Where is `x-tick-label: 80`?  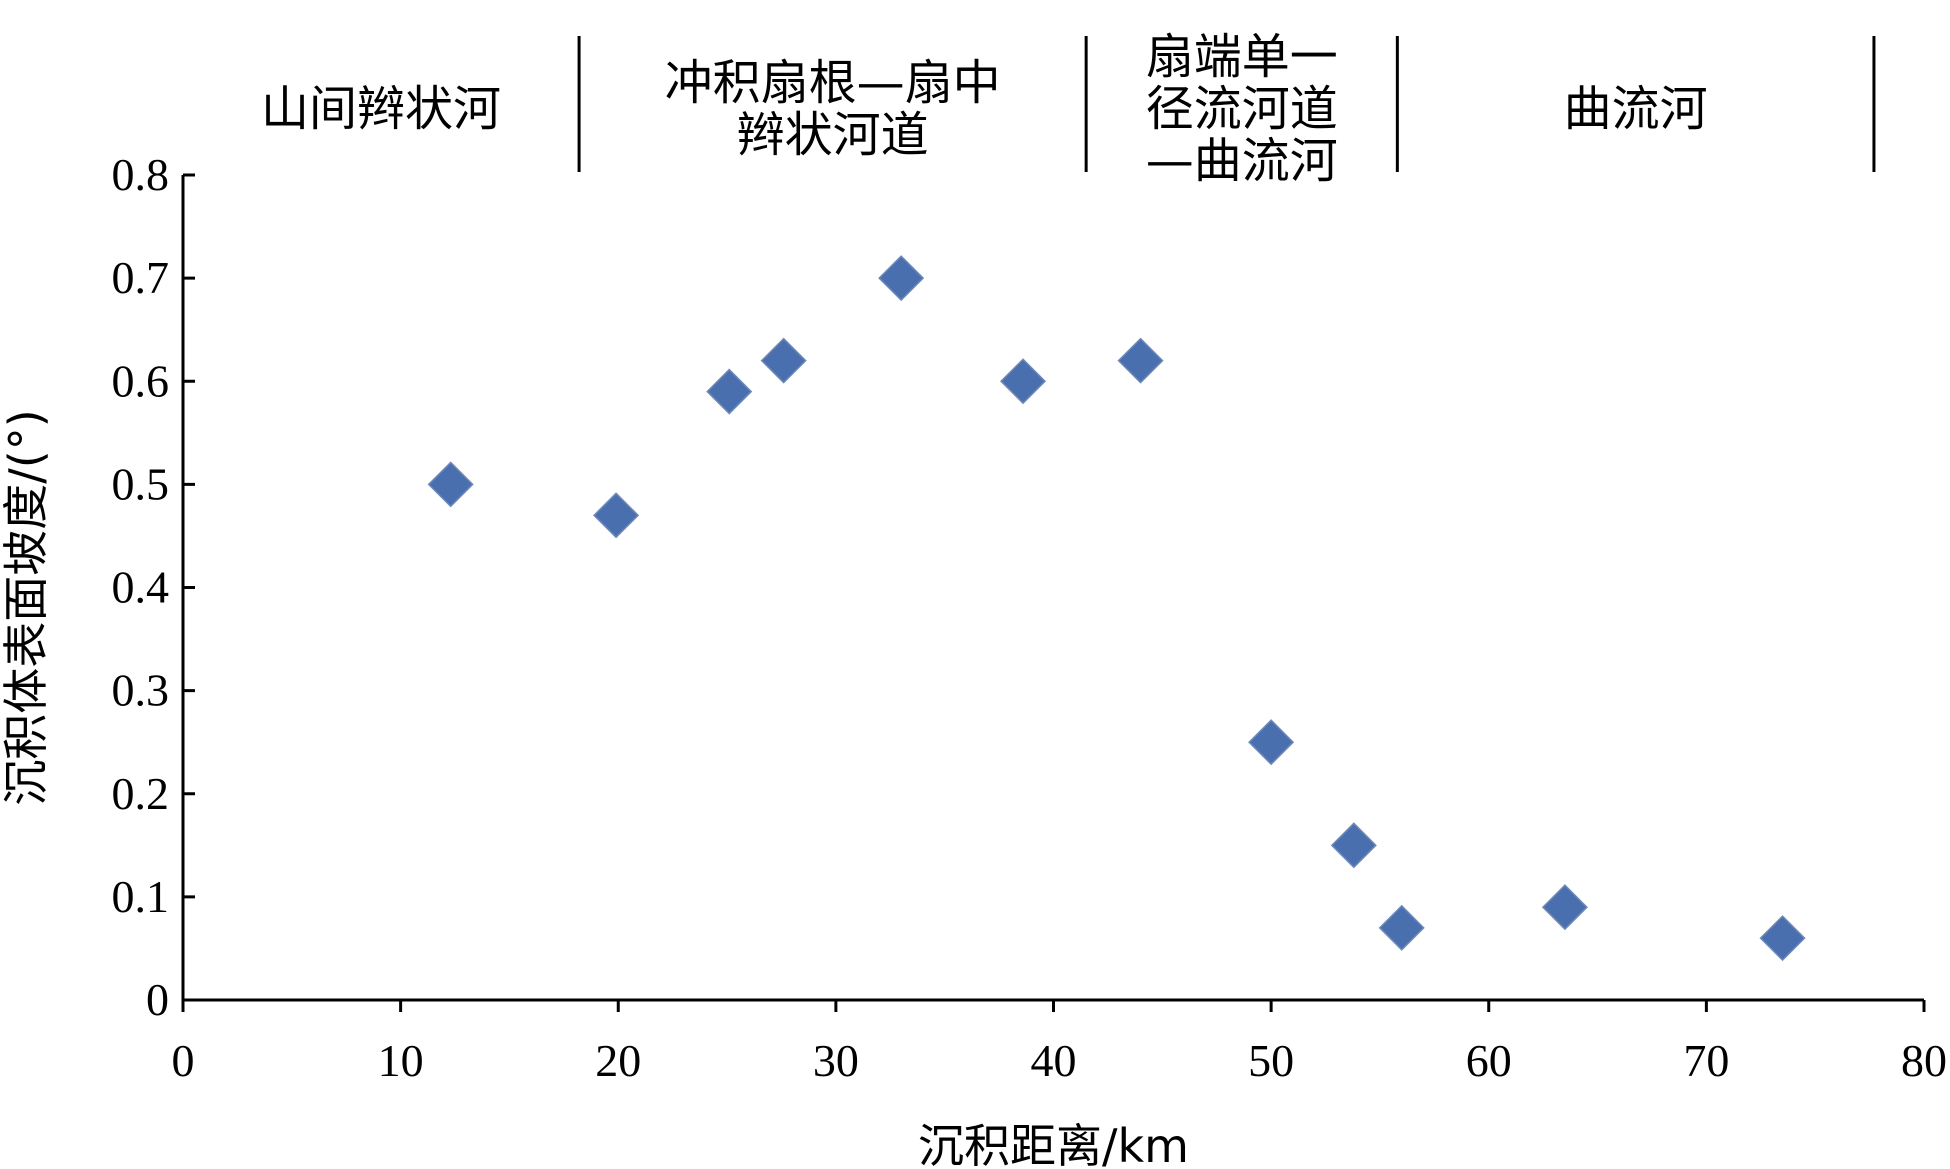
x-tick-label: 80 is located at coordinates (1924, 1060).